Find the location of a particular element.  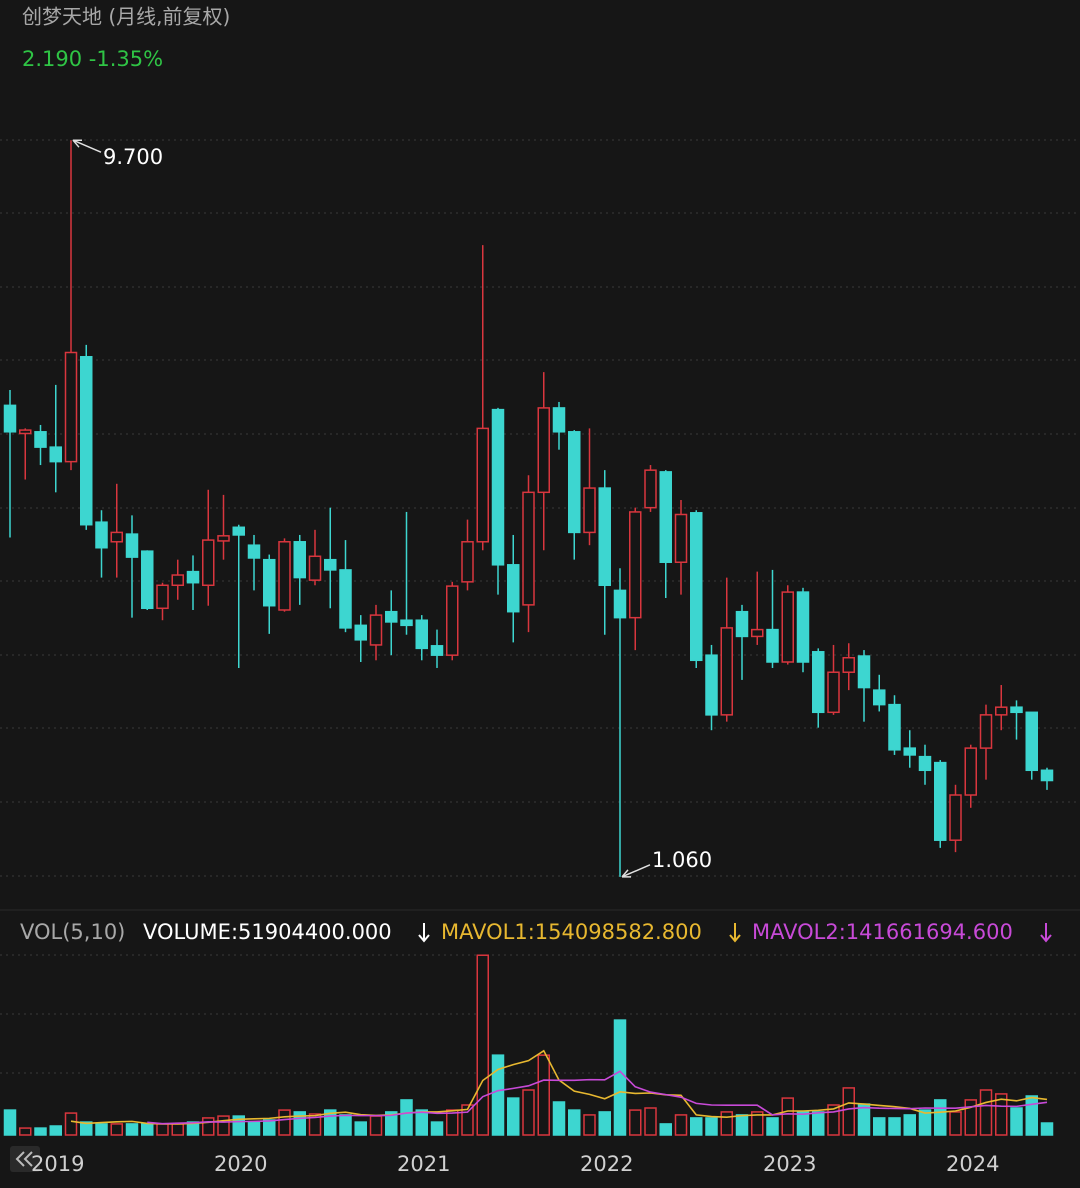

volume-title: VOL(5,10) is located at coordinates (72, 932).